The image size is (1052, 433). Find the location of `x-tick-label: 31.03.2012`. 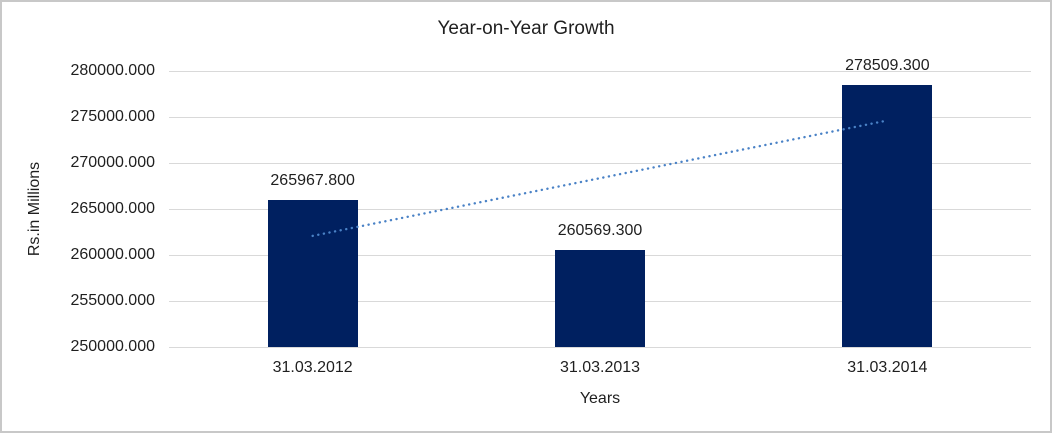

x-tick-label: 31.03.2012 is located at coordinates (312, 367).